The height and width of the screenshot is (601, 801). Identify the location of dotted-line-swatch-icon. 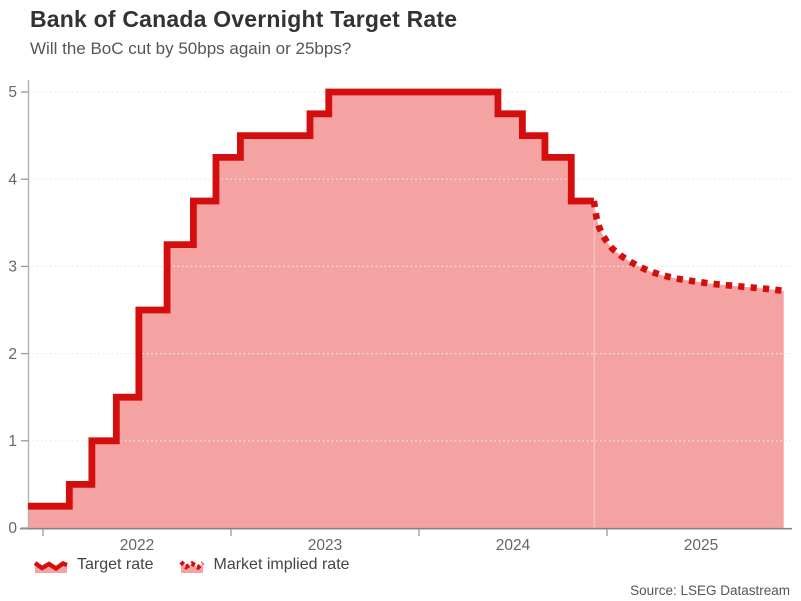
(192, 566).